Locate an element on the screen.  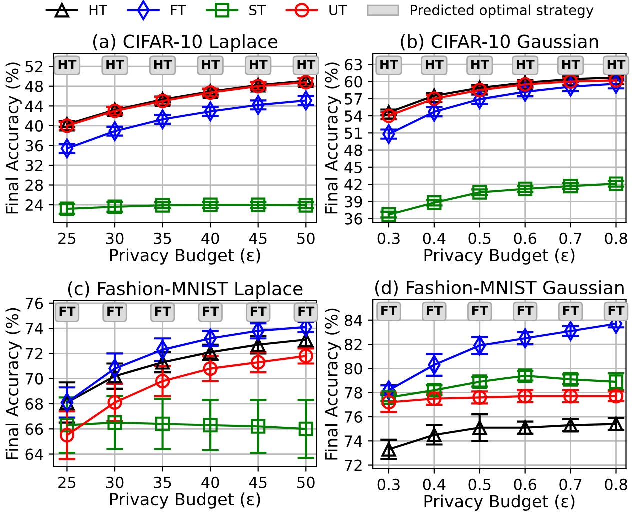
y-tick-label: 28 is located at coordinates (35, 186).